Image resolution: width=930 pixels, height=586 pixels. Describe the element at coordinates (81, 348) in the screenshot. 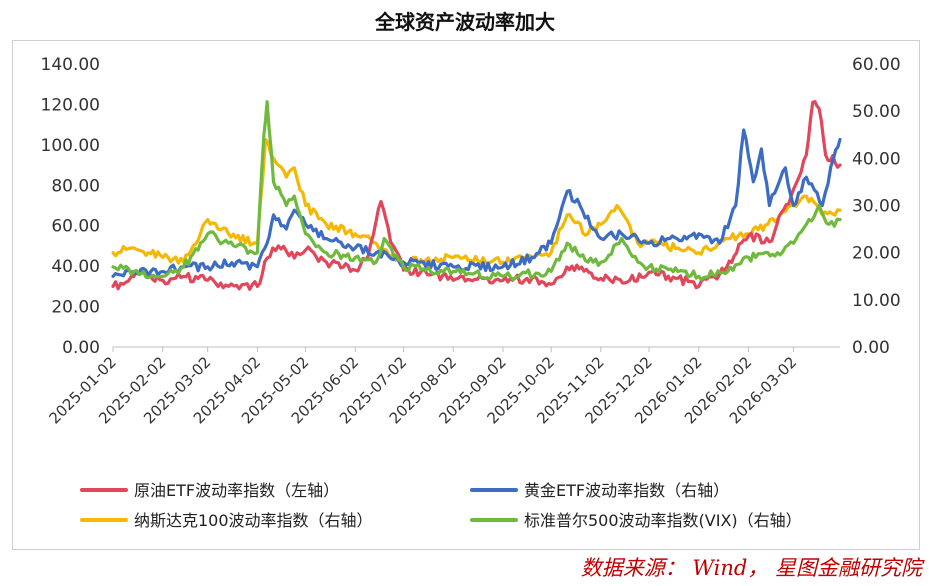

I see `left-axis-tick-label: 0.00` at that location.